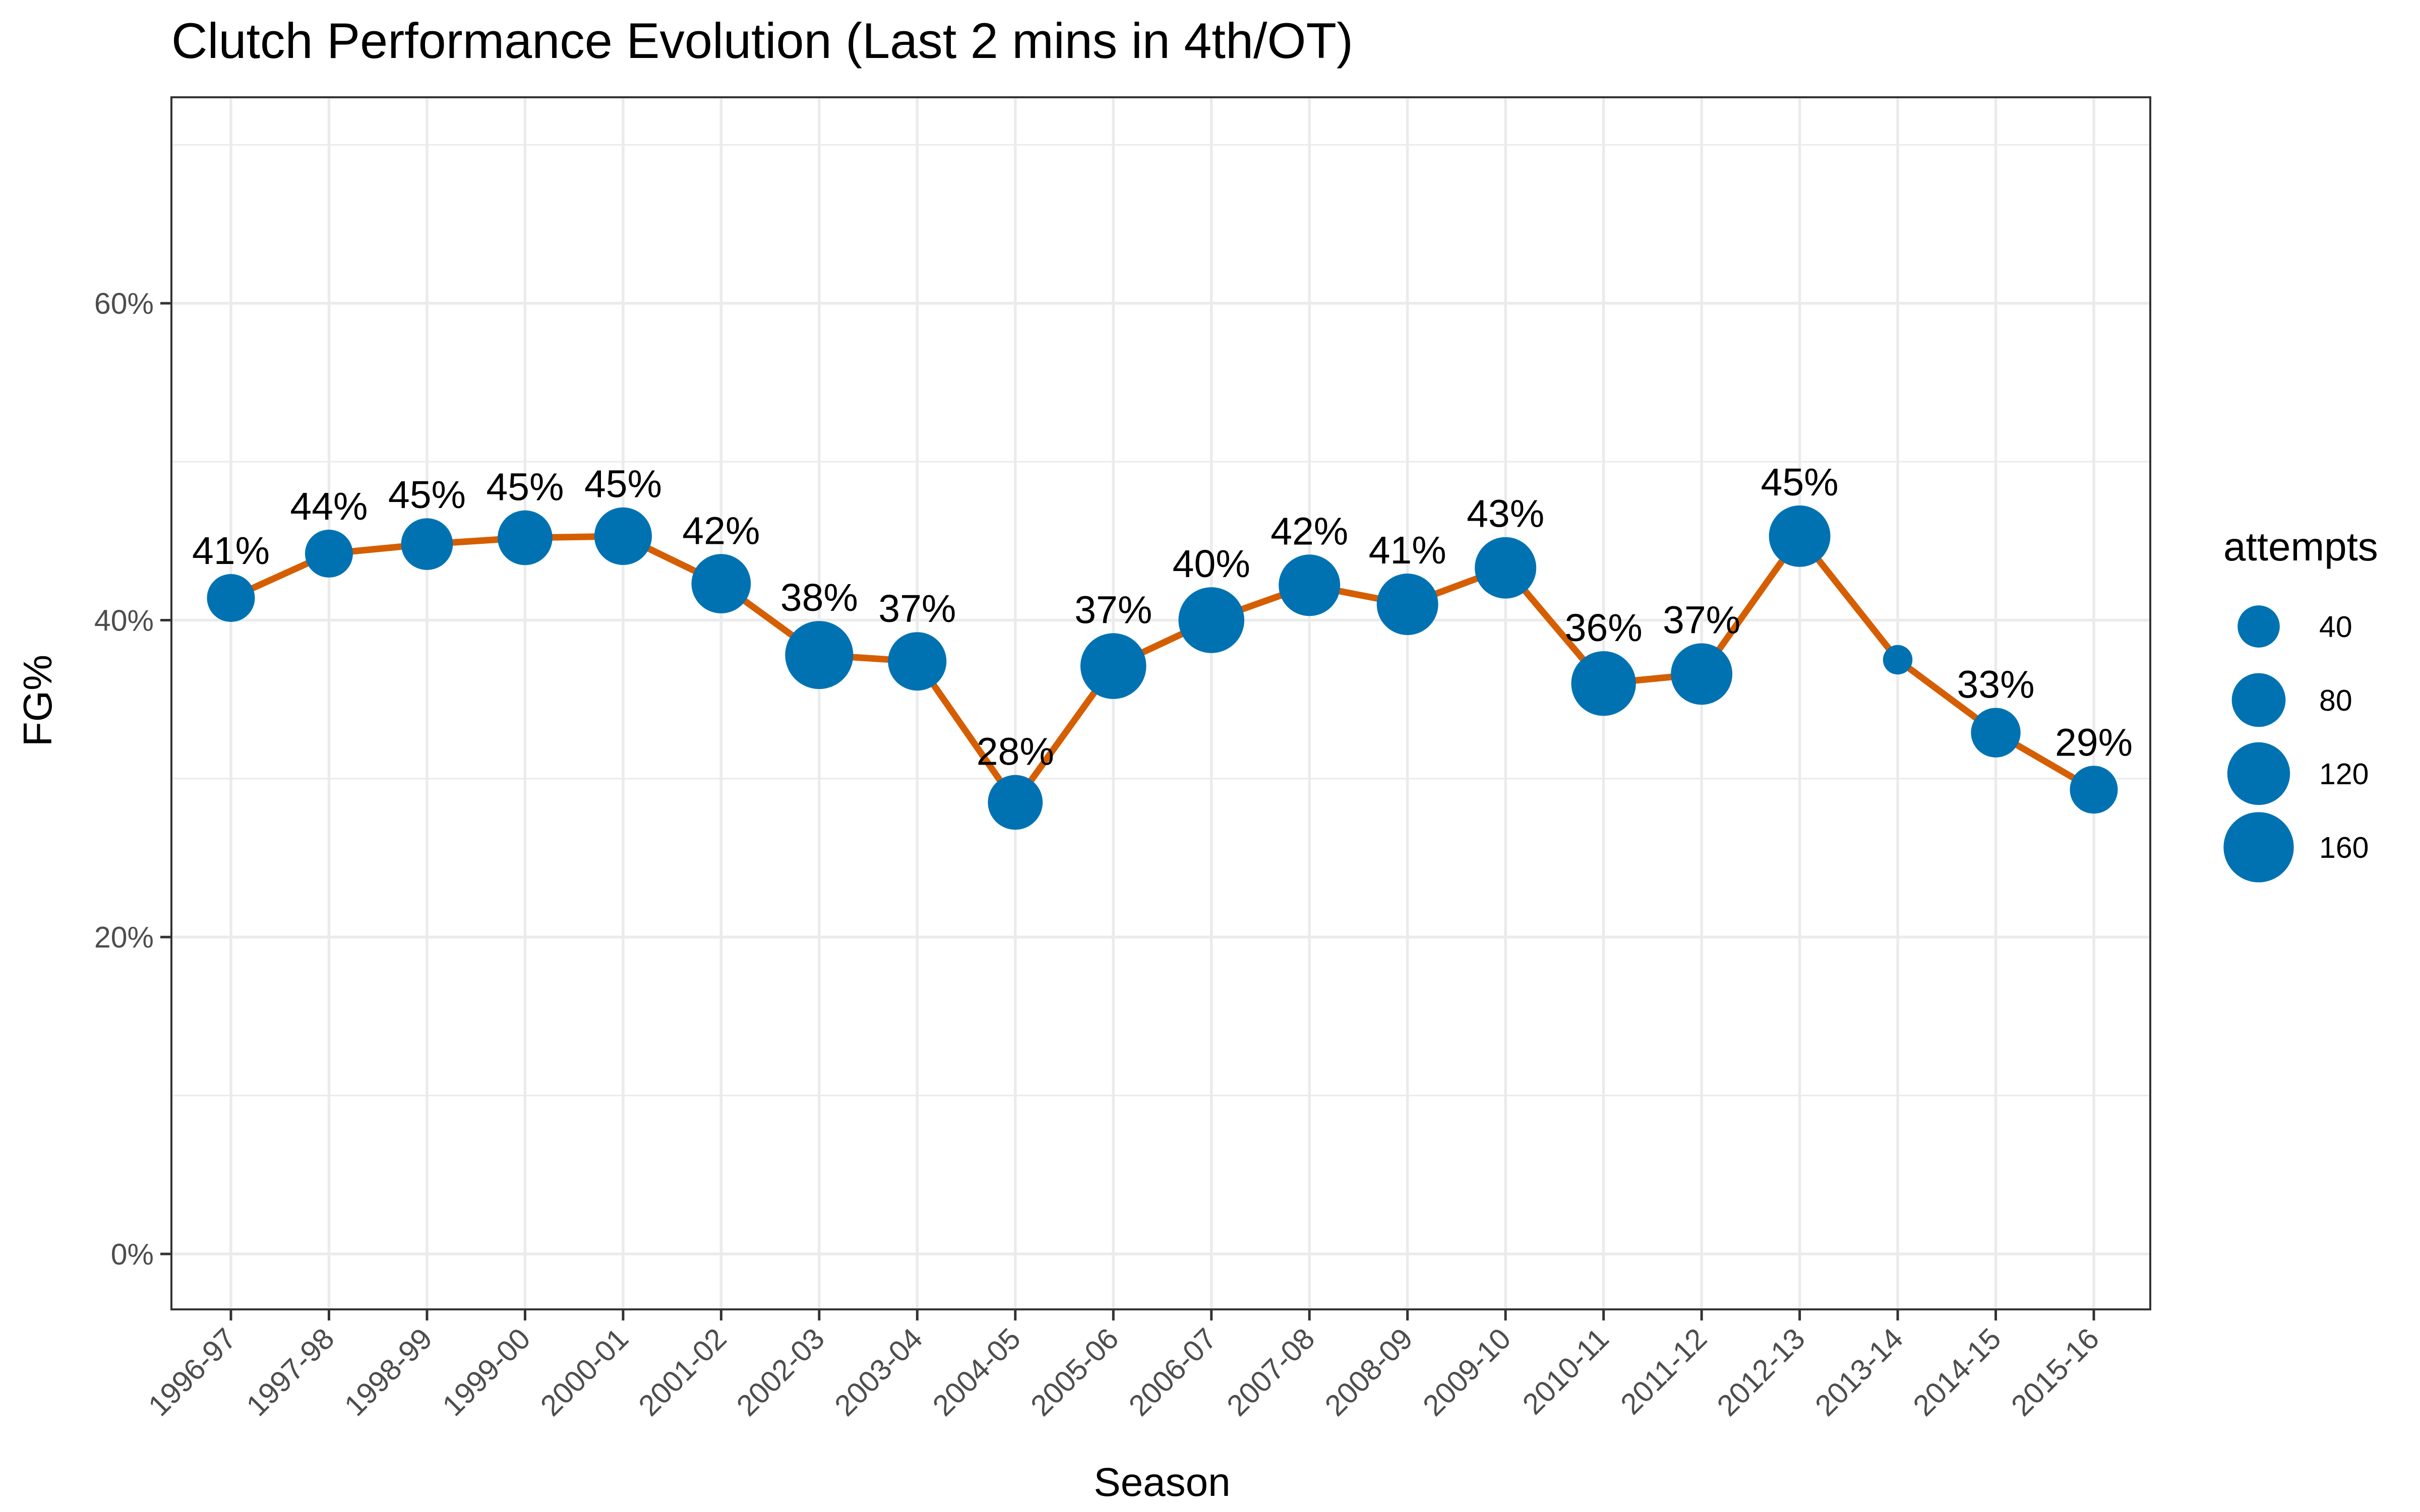 This screenshot has height=1512, width=2420. Describe the element at coordinates (819, 597) in the screenshot. I see `data-label: 38%` at that location.